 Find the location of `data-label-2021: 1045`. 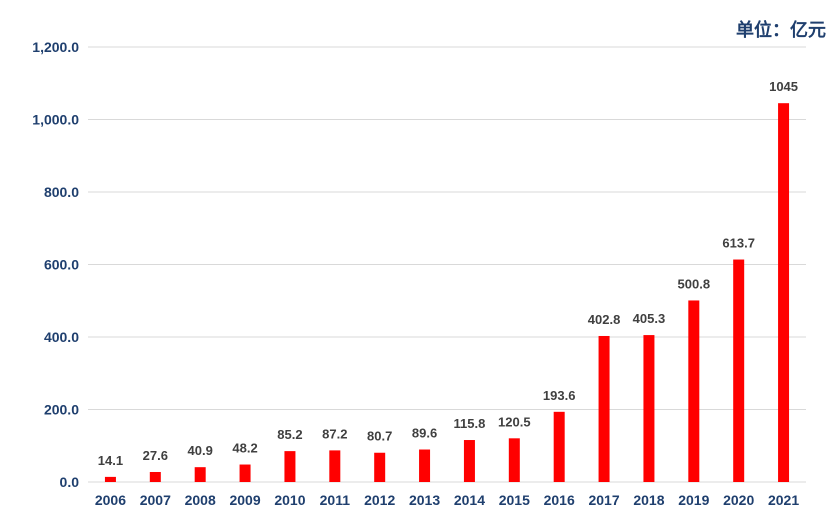

data-label-2021: 1045 is located at coordinates (783, 86).